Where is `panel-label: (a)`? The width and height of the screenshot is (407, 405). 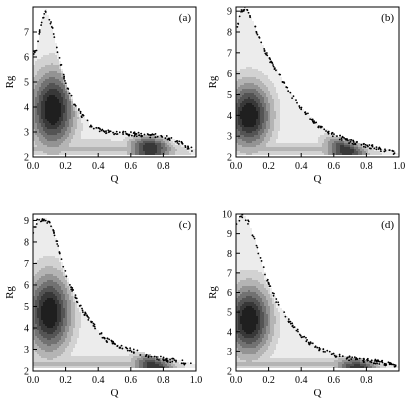
panel-label: (a) is located at coordinates (185, 18).